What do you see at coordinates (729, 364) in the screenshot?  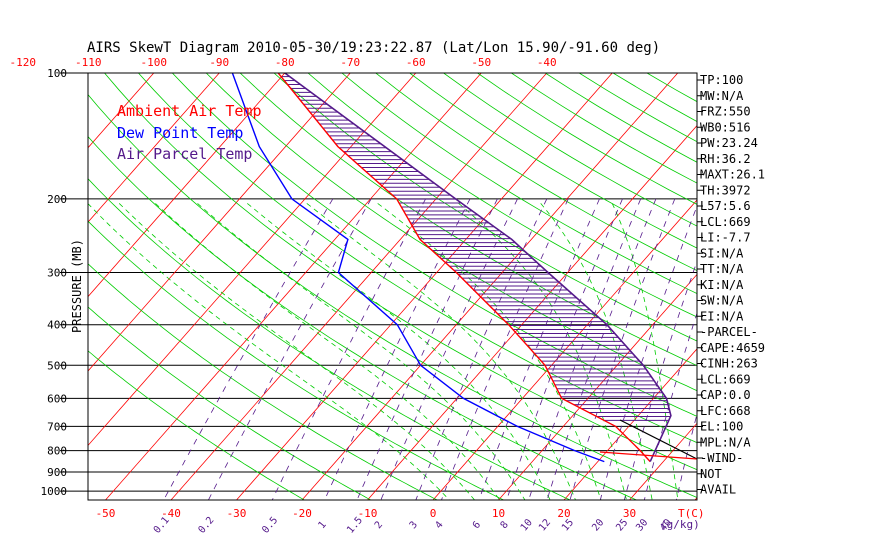 I see `stability-index-label: CINH:263` at bounding box center [729, 364].